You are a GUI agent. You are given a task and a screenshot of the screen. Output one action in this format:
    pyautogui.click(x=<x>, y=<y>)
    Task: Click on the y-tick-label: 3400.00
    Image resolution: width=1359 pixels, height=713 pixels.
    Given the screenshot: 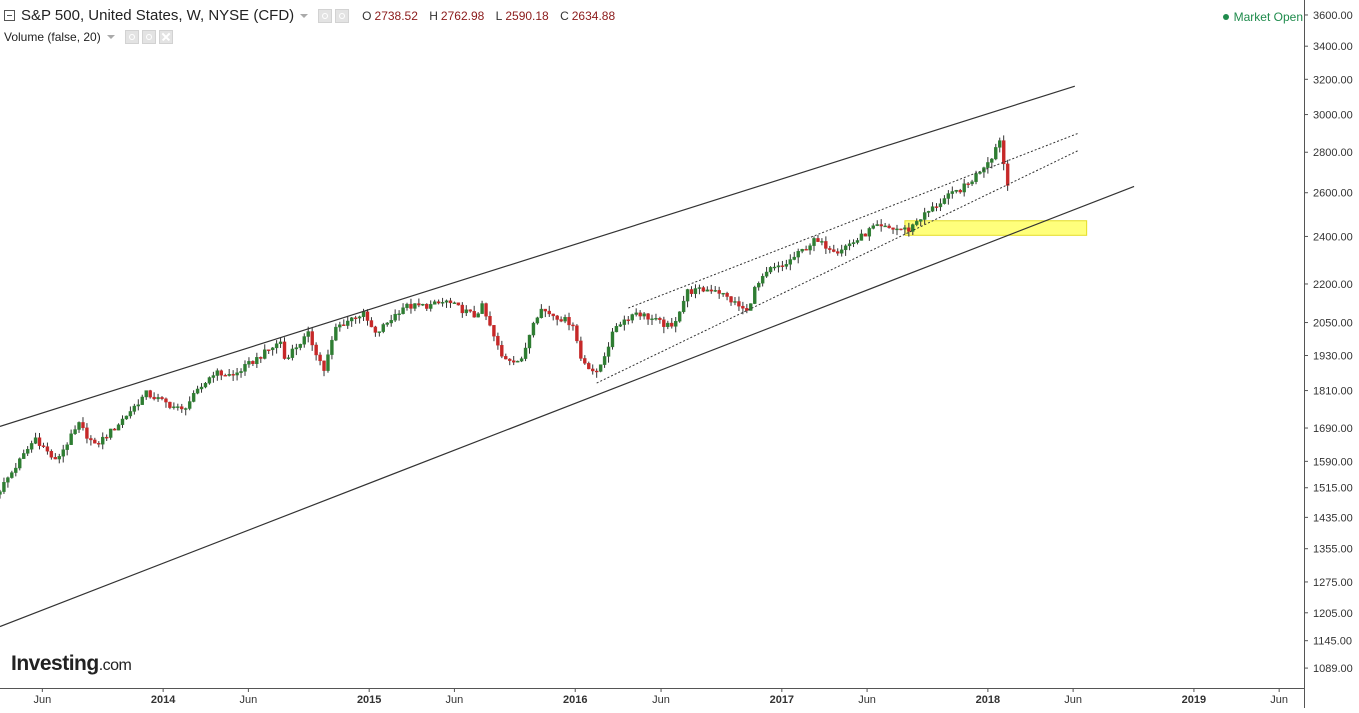 What is the action you would take?
    pyautogui.click(x=1333, y=47)
    